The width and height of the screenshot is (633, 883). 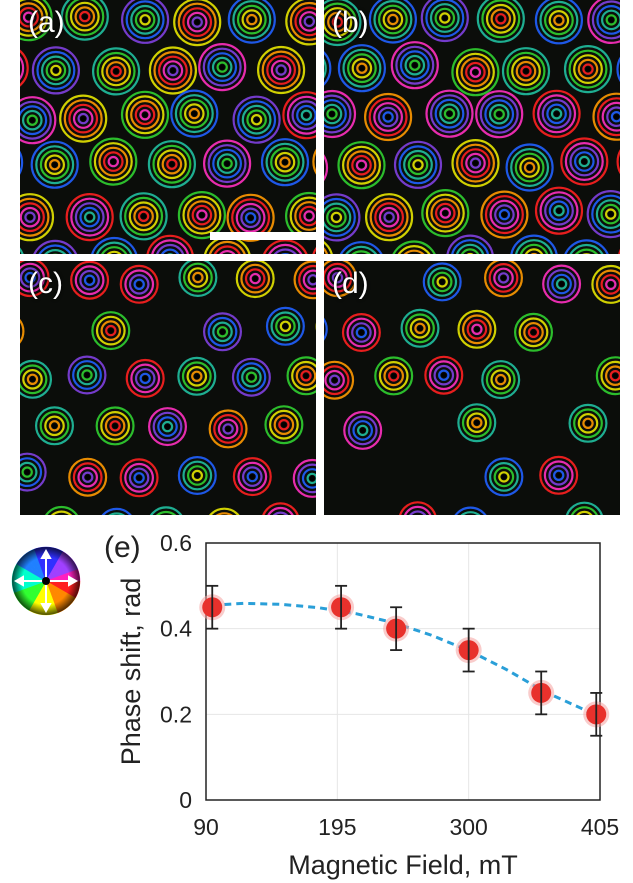 What do you see at coordinates (350, 22) in the screenshot?
I see `panel-label-b: (b)` at bounding box center [350, 22].